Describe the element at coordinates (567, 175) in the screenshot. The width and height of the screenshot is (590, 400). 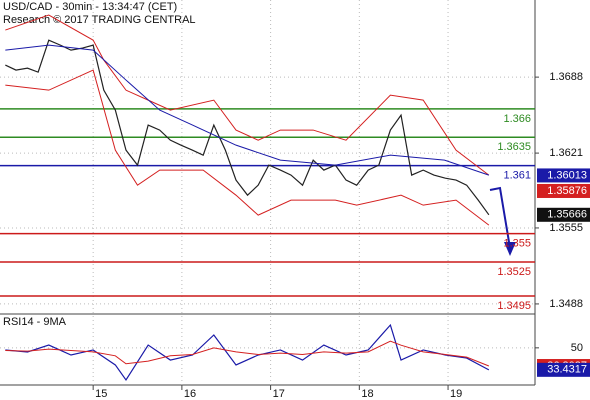
I see `price-marker-label: 1.36013` at that location.